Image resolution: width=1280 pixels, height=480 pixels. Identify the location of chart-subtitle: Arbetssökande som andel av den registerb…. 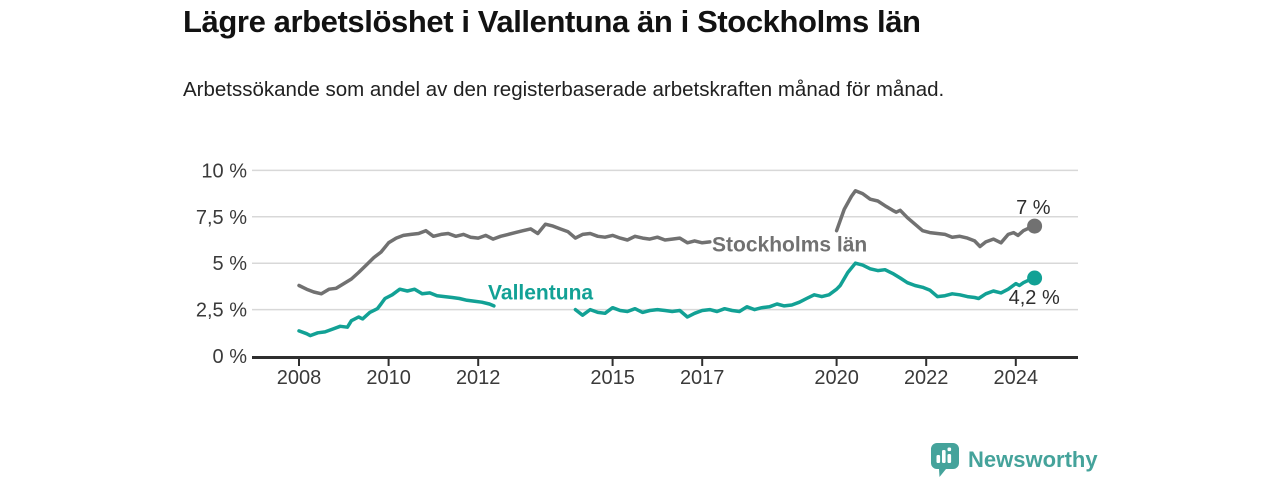
(564, 89).